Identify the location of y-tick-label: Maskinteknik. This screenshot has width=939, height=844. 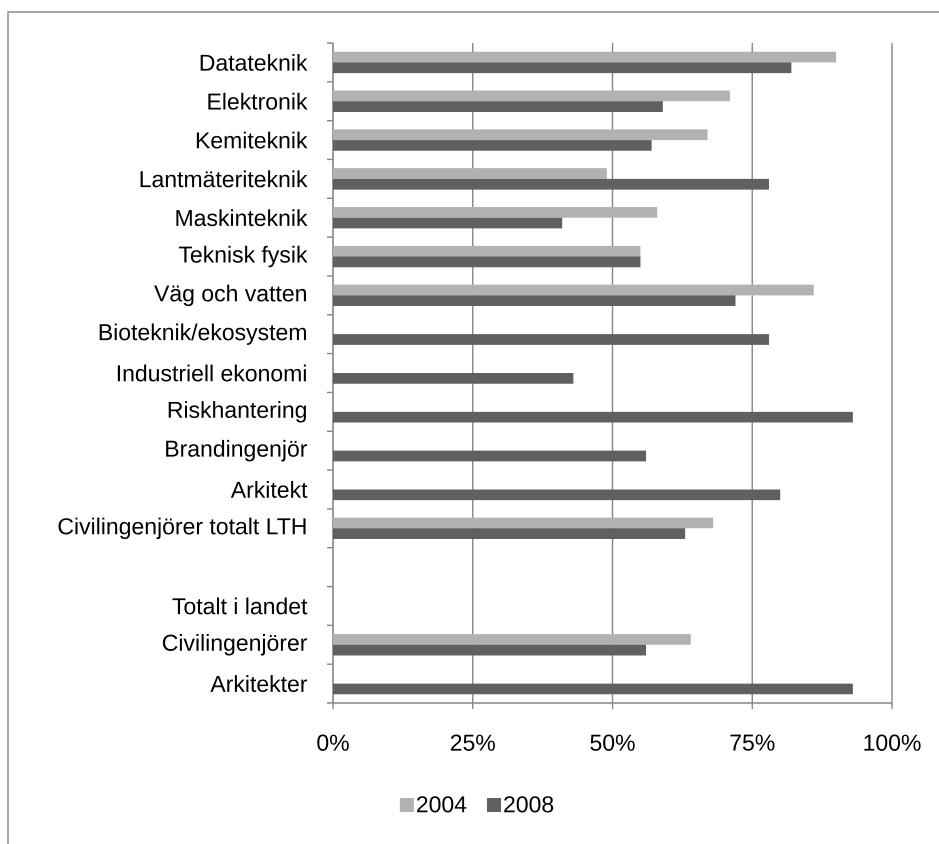
(242, 217).